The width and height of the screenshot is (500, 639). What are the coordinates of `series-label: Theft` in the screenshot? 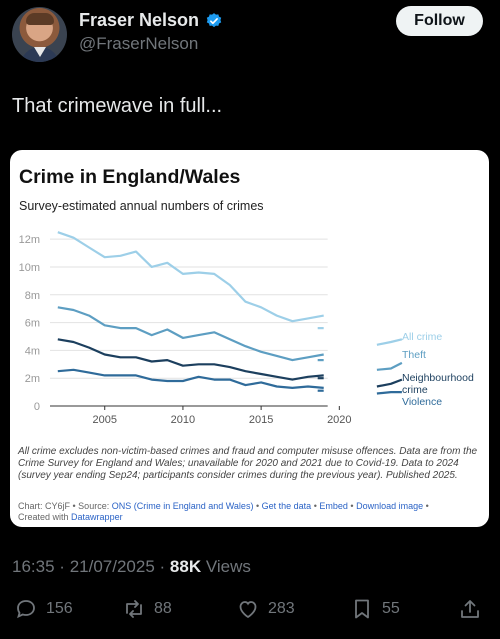 It's located at (414, 355).